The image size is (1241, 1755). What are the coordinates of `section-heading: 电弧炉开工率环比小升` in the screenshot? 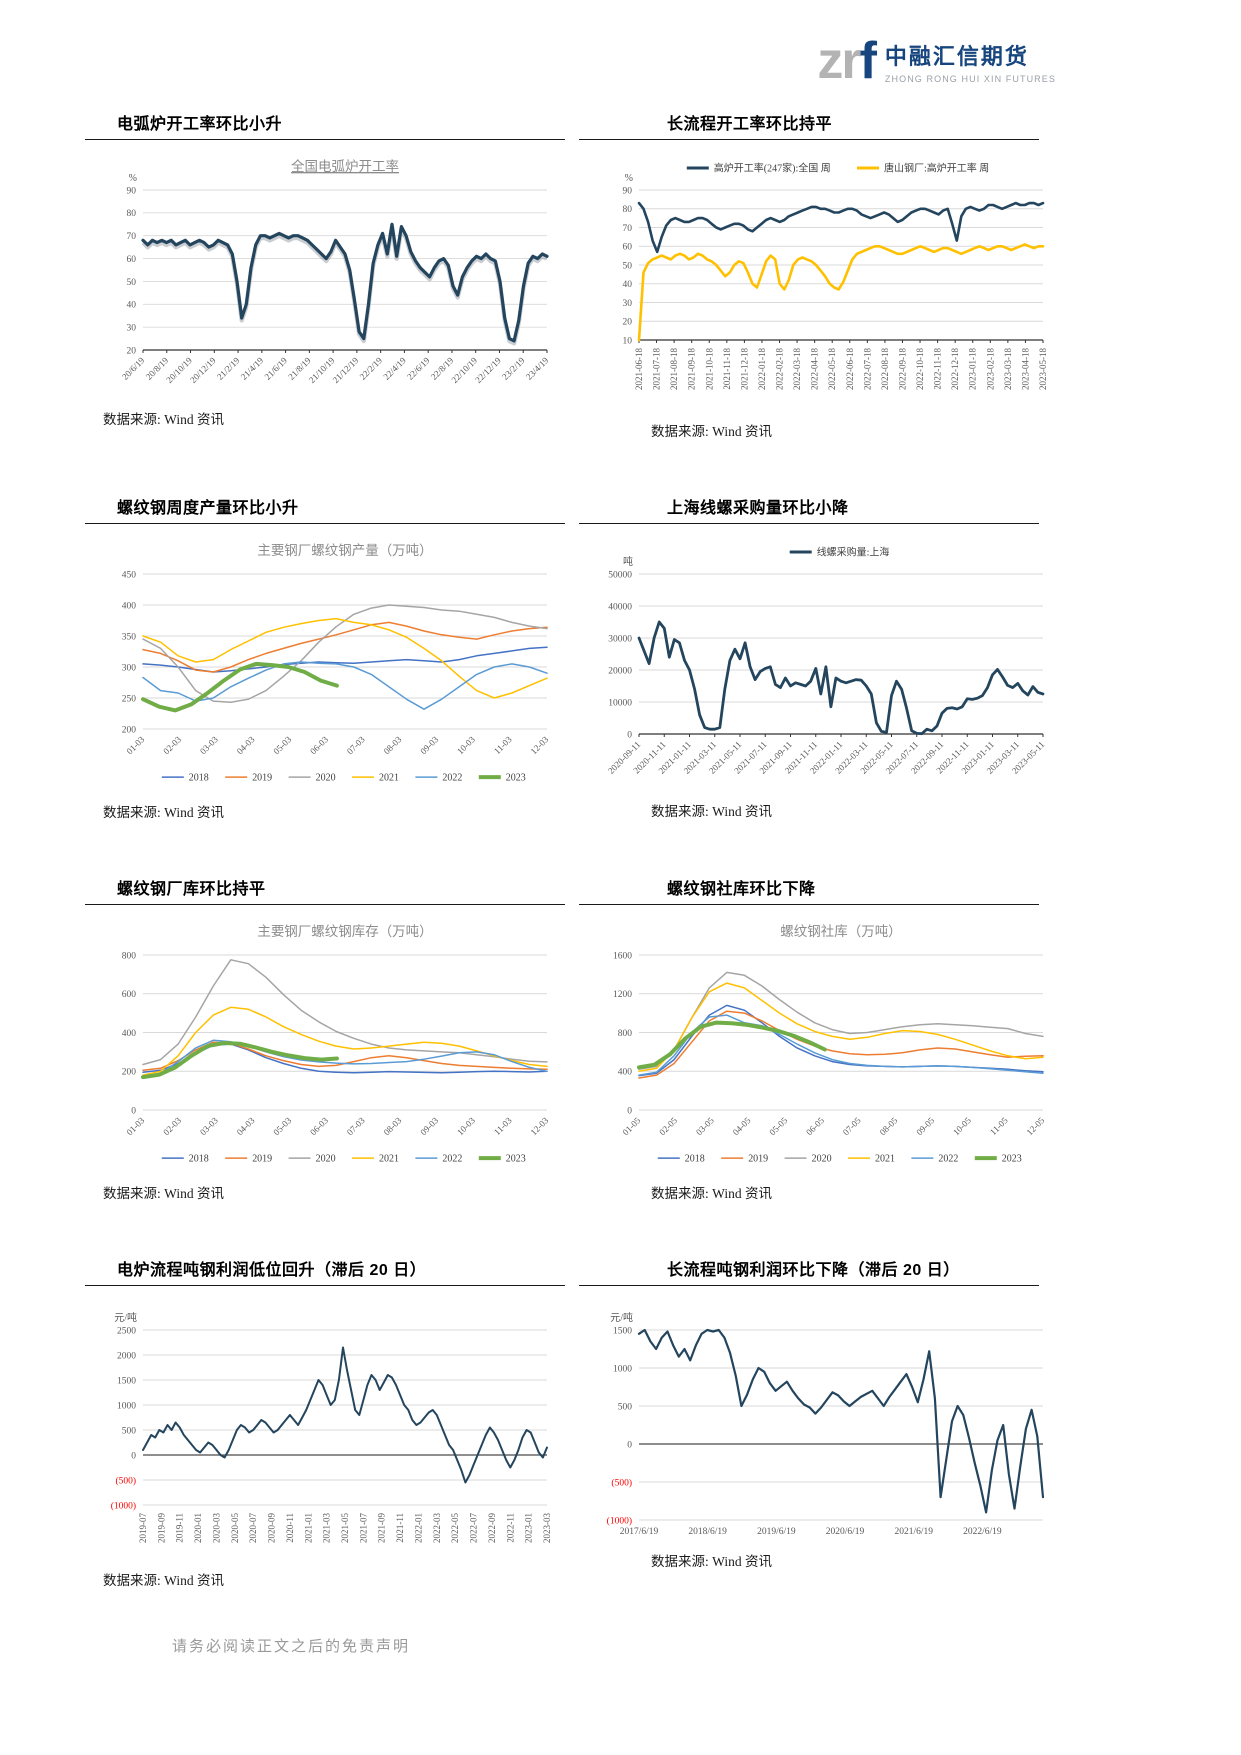 It's located at (200, 124).